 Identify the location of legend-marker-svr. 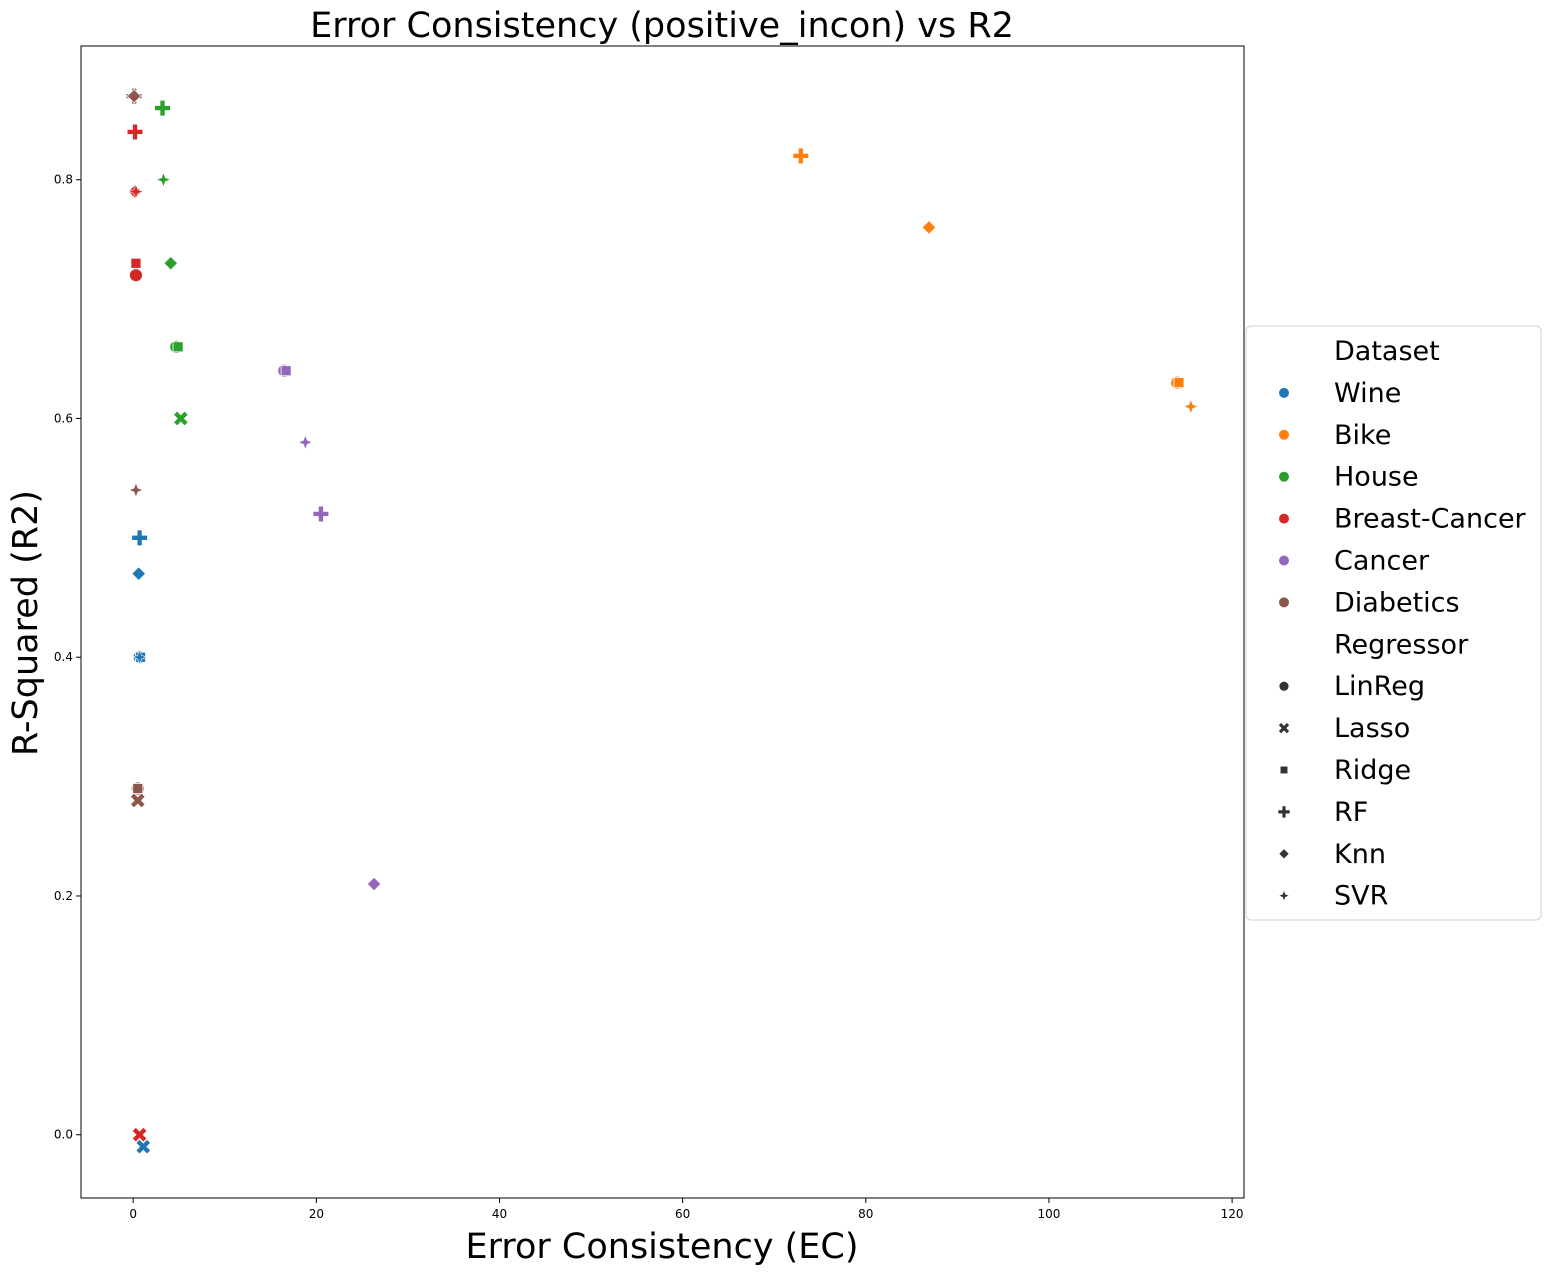
(1284, 896).